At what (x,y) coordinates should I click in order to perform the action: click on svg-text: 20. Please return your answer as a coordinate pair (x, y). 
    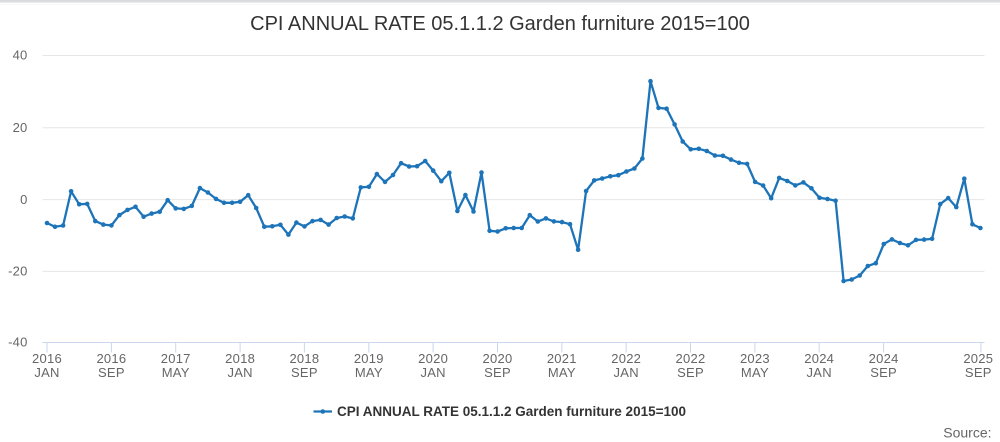
    Looking at the image, I should click on (20, 127).